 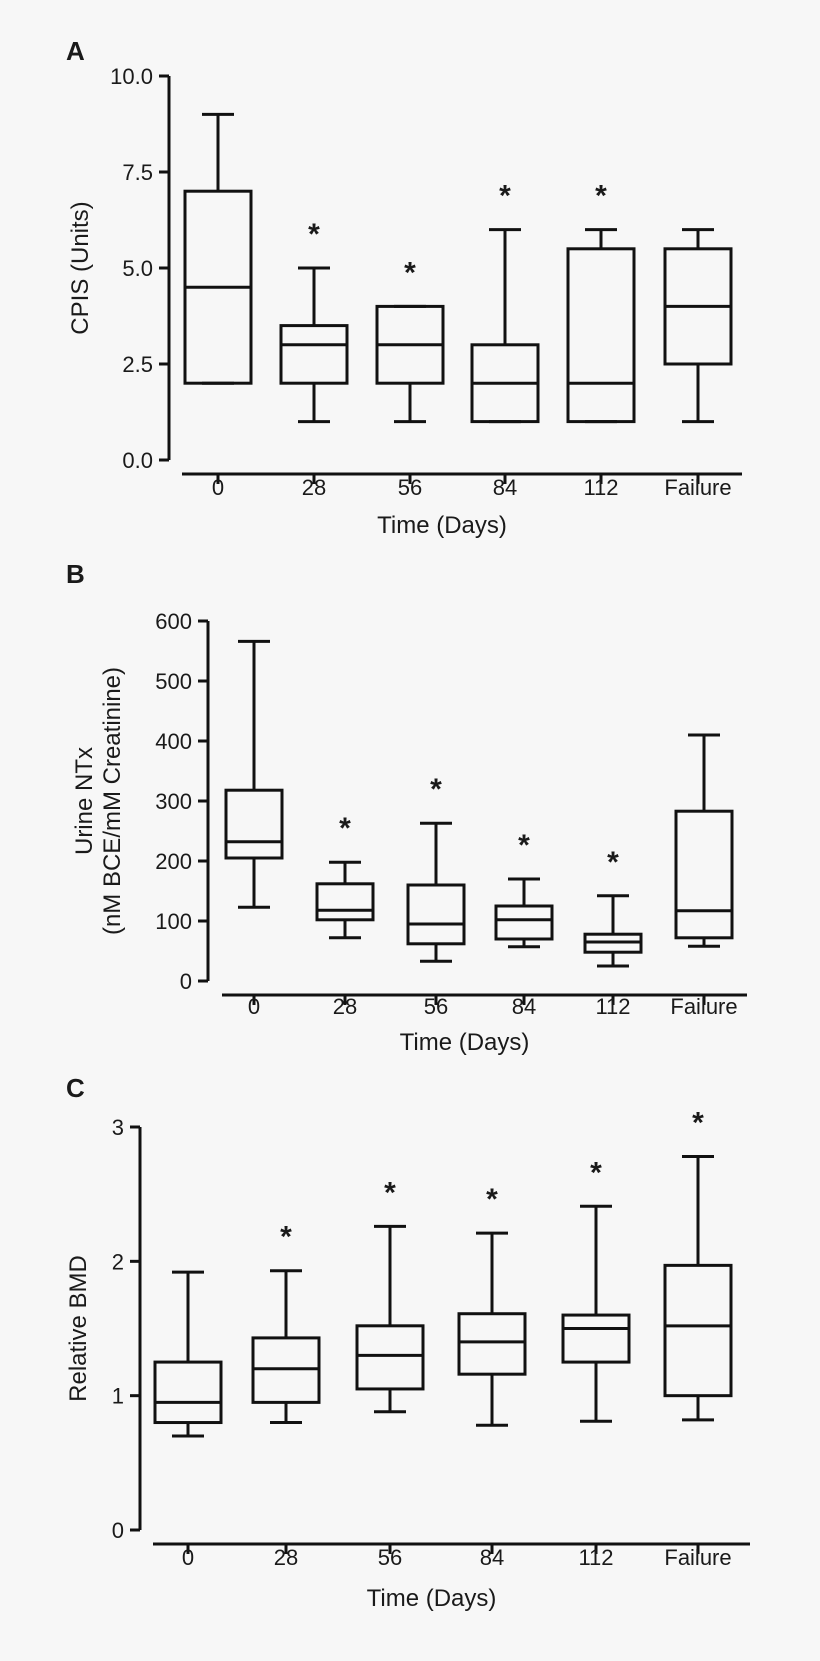 What do you see at coordinates (137, 172) in the screenshot?
I see `y-tick-label: 7.5` at bounding box center [137, 172].